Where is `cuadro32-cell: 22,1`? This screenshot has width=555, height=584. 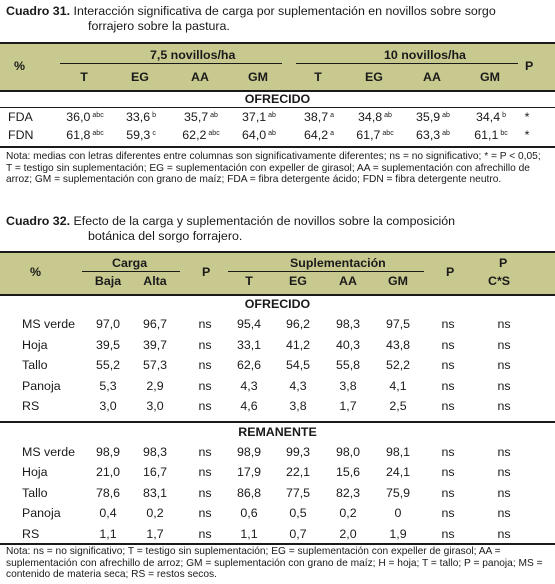
cuadro32-cell: 22,1 is located at coordinates (298, 472).